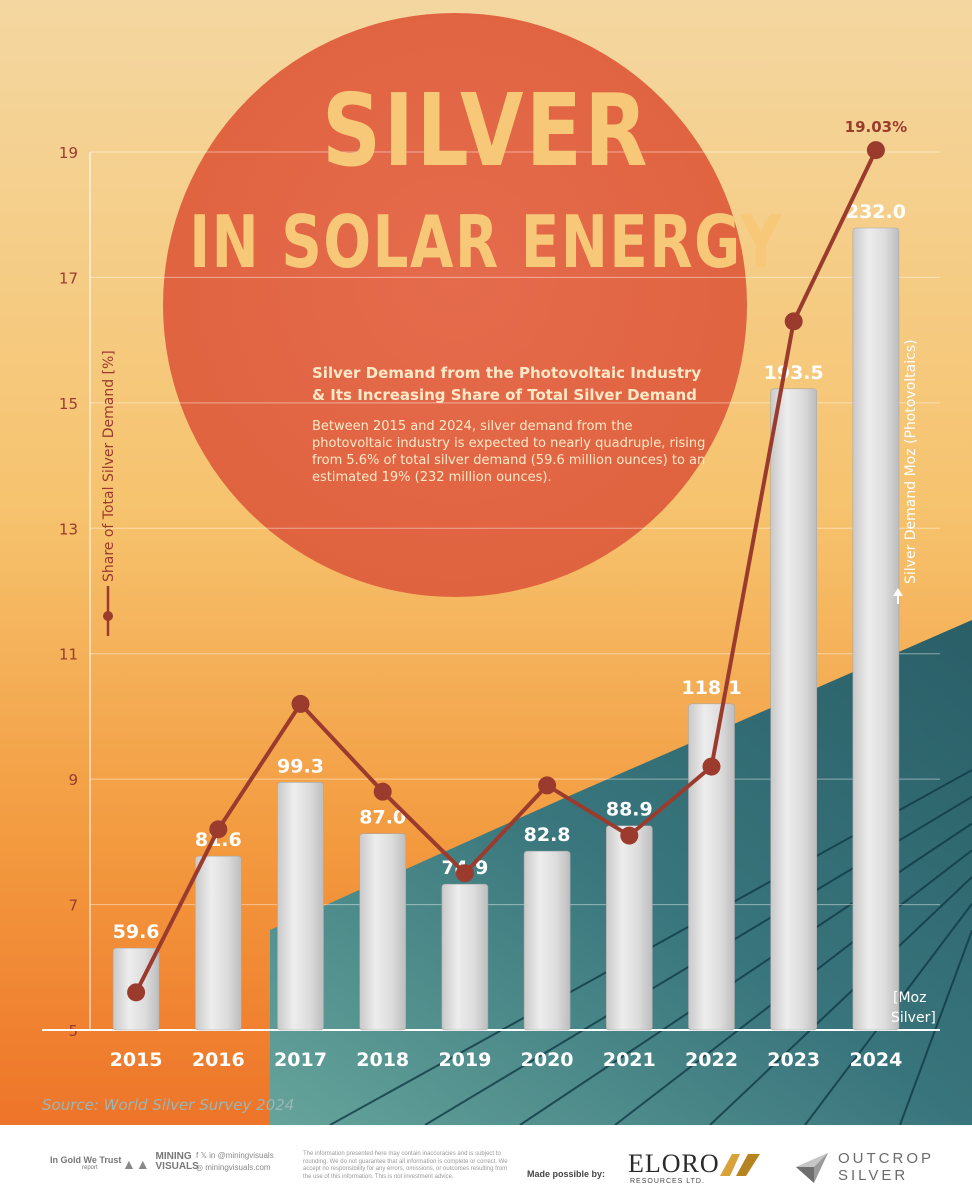  Describe the element at coordinates (913, 1018) in the screenshot. I see `unit-label-line2: Silver]` at that location.